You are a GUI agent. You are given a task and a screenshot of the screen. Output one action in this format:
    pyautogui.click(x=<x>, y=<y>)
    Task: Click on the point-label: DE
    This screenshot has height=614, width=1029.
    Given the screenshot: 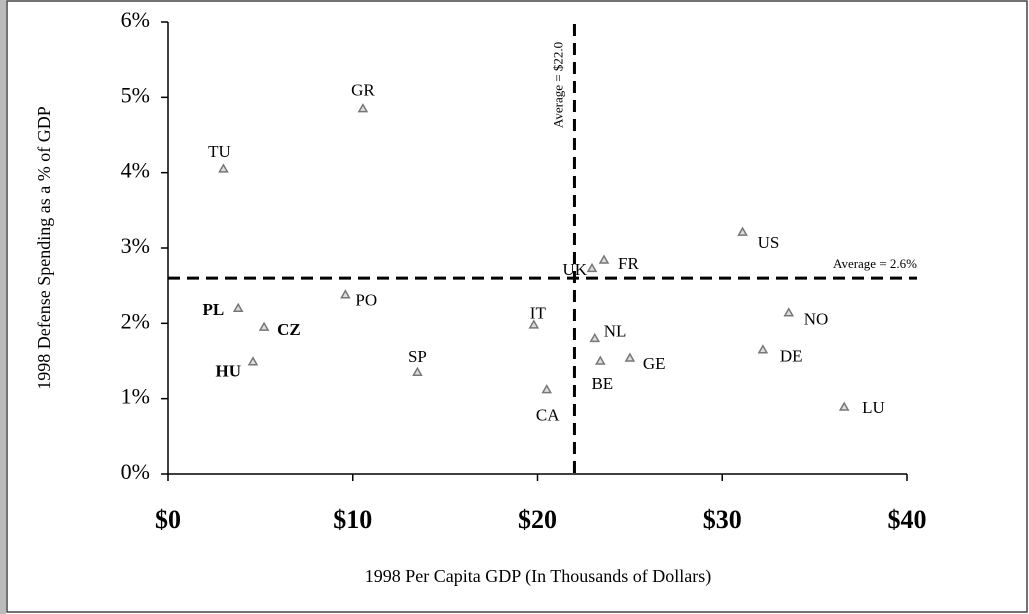 What is the action you would take?
    pyautogui.click(x=791, y=356)
    